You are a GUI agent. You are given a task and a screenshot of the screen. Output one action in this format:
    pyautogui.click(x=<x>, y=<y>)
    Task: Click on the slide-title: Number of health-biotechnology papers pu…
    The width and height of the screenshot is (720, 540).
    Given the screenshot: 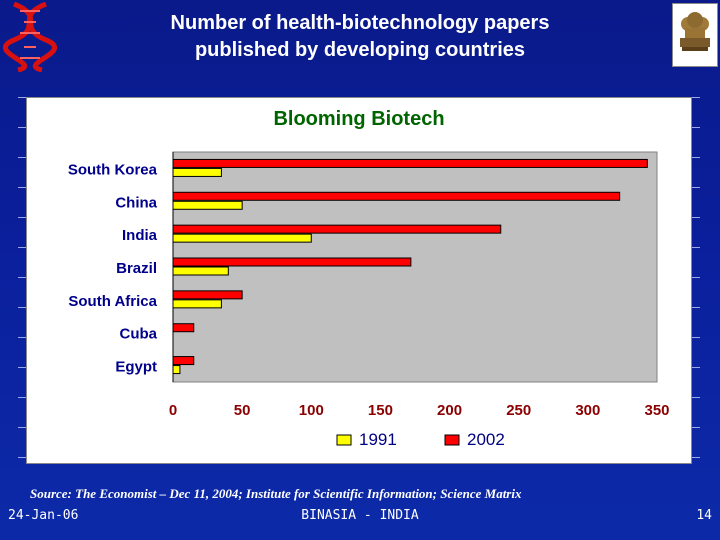 What is the action you would take?
    pyautogui.click(x=360, y=37)
    